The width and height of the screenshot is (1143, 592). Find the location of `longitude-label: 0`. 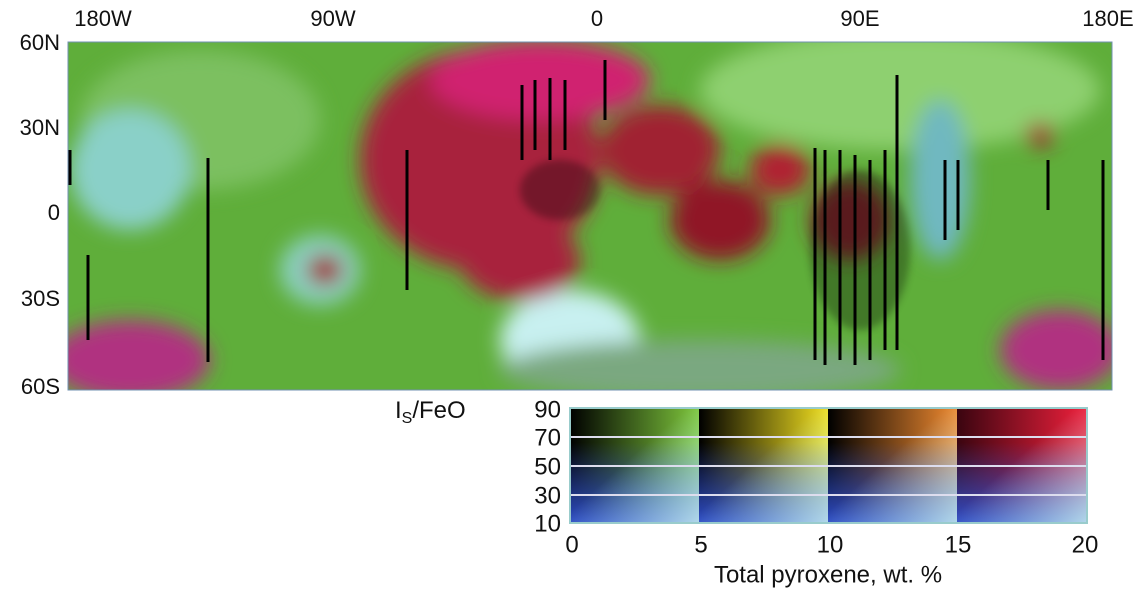

longitude-label: 0 is located at coordinates (597, 18).